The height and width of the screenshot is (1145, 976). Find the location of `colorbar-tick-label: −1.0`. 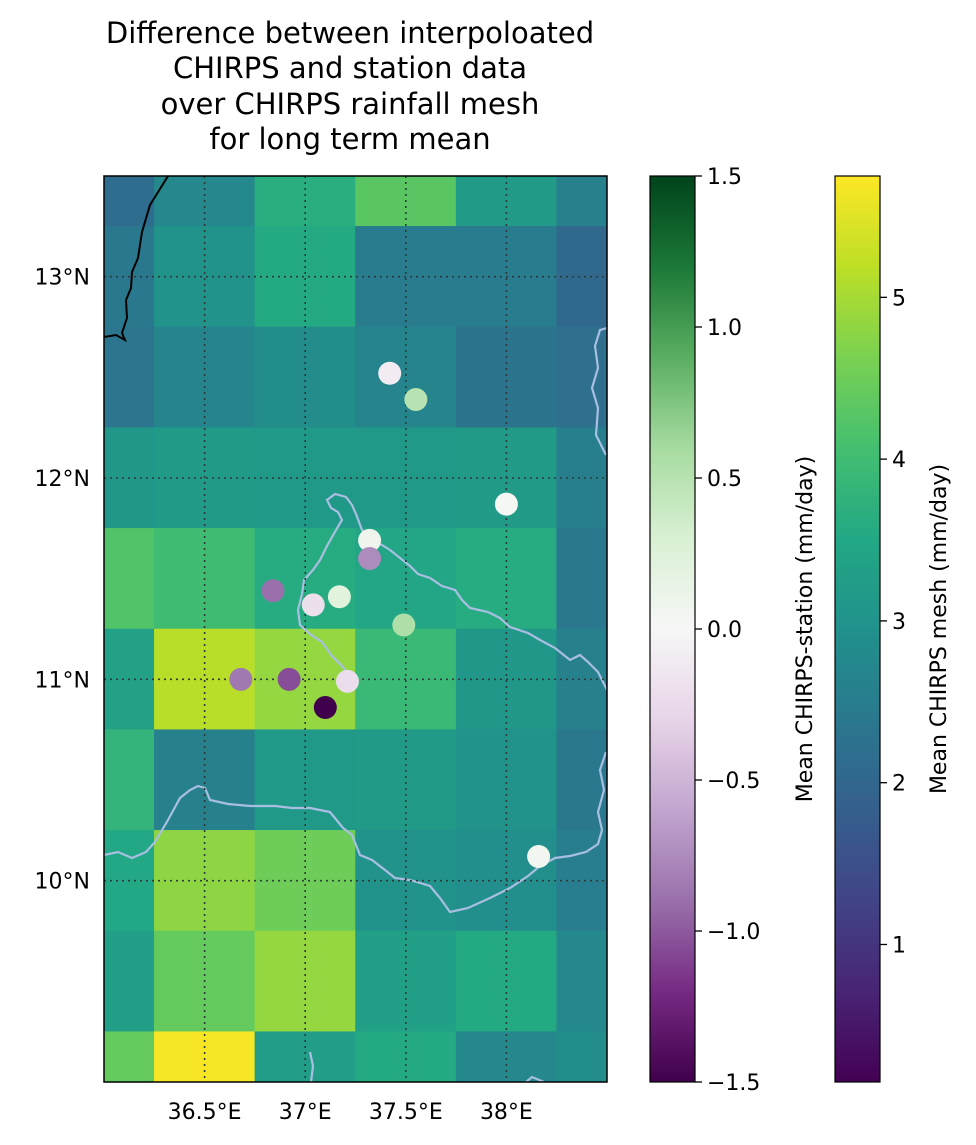

colorbar-tick-label: −1.0 is located at coordinates (733, 932).